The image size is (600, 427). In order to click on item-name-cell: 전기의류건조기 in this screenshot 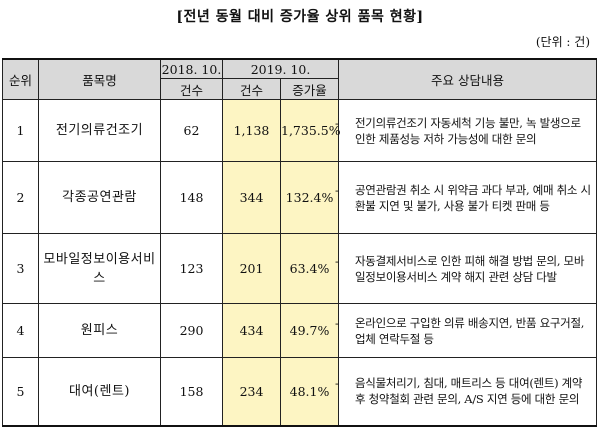, I will do `click(99, 130)`.